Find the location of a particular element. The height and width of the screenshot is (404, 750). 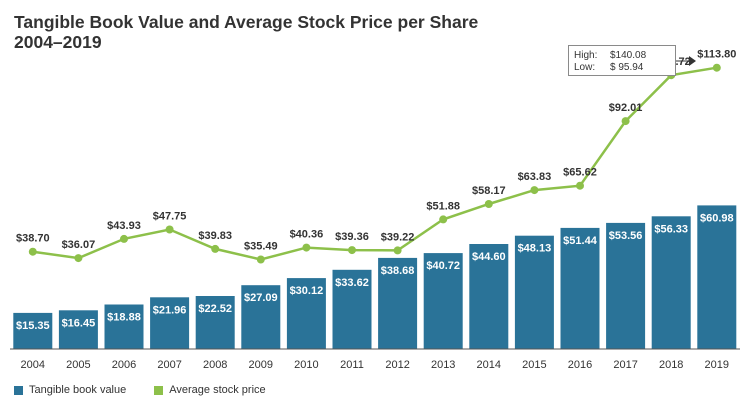

x-tick-label: 2012 is located at coordinates (397, 365).